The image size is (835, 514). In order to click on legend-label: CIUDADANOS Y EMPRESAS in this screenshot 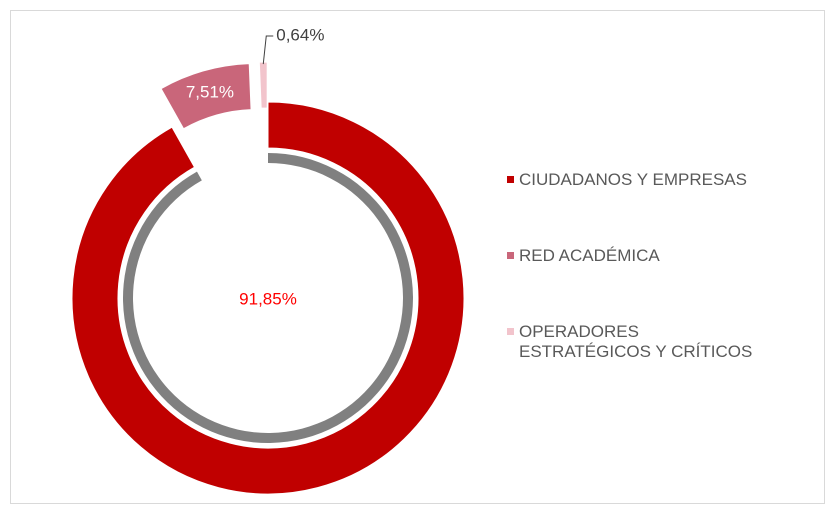, I will do `click(633, 179)`.